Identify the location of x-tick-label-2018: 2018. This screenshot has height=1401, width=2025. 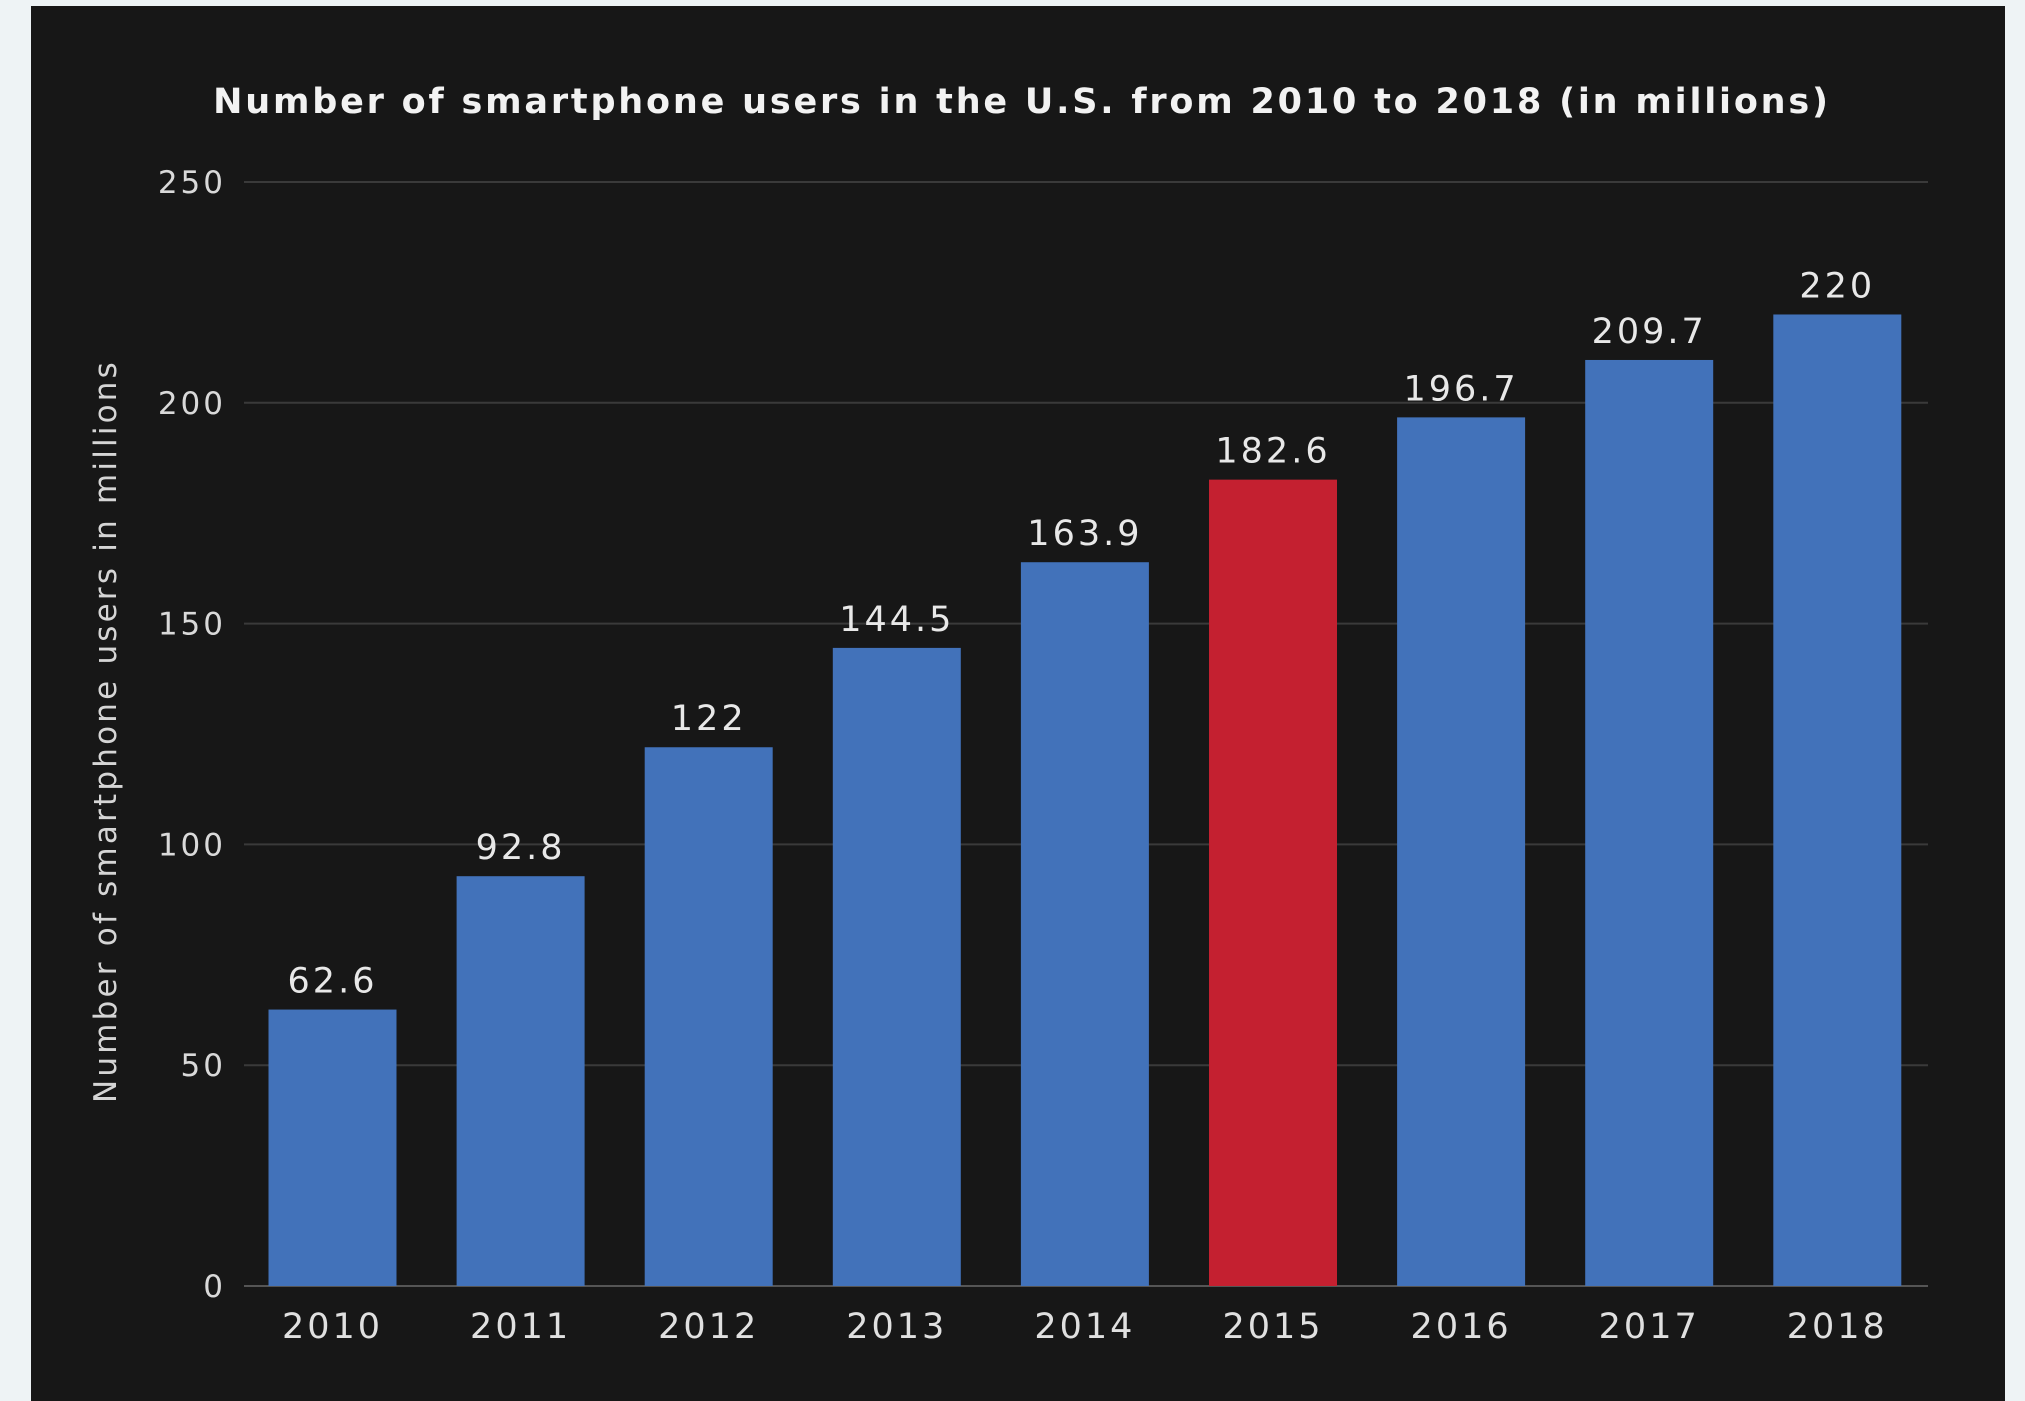
(1837, 1327).